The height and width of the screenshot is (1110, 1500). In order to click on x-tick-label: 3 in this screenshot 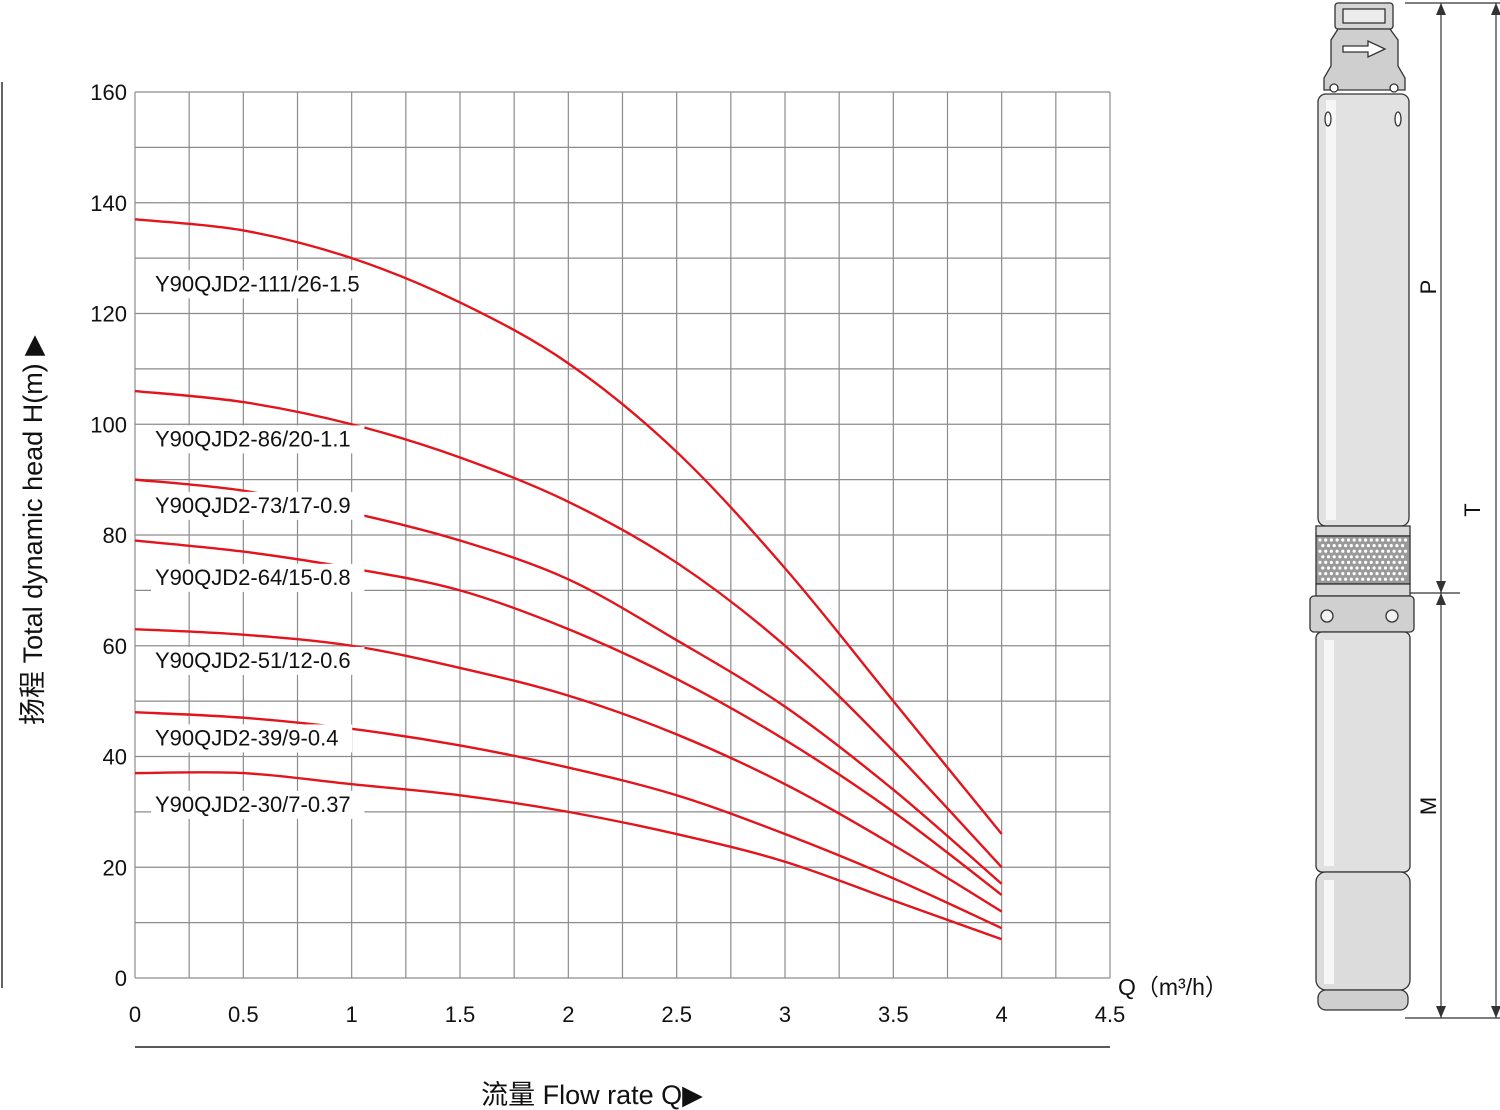, I will do `click(785, 1014)`.